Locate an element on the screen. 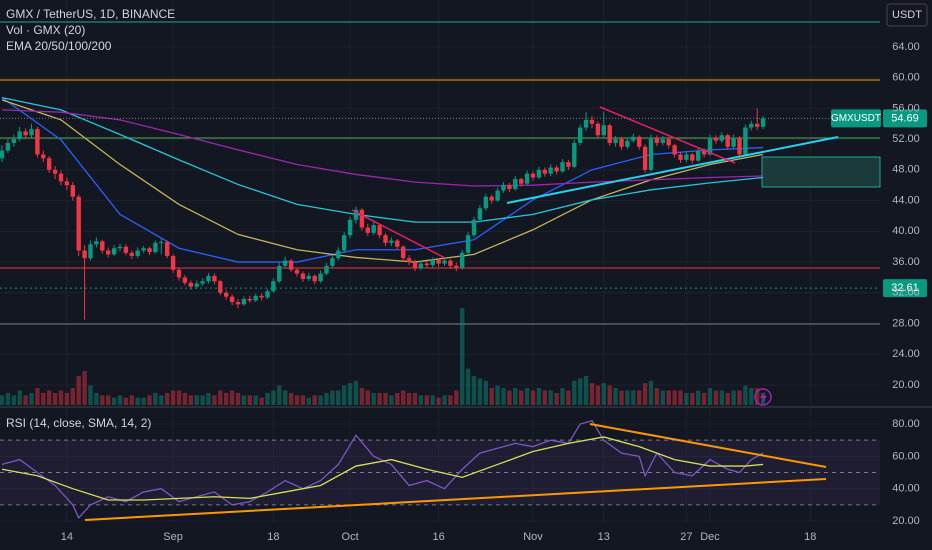 Image resolution: width=932 pixels, height=550 pixels. rsi-tick-label: 80.00 is located at coordinates (906, 424).